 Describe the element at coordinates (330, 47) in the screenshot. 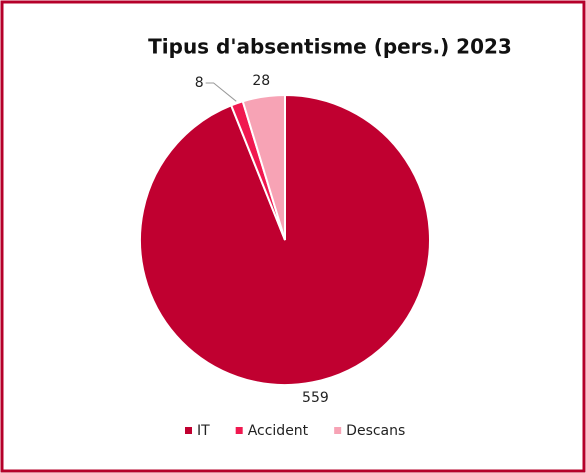

I see `chart-title: Tipus d'absentisme (pers.) 2023` at that location.